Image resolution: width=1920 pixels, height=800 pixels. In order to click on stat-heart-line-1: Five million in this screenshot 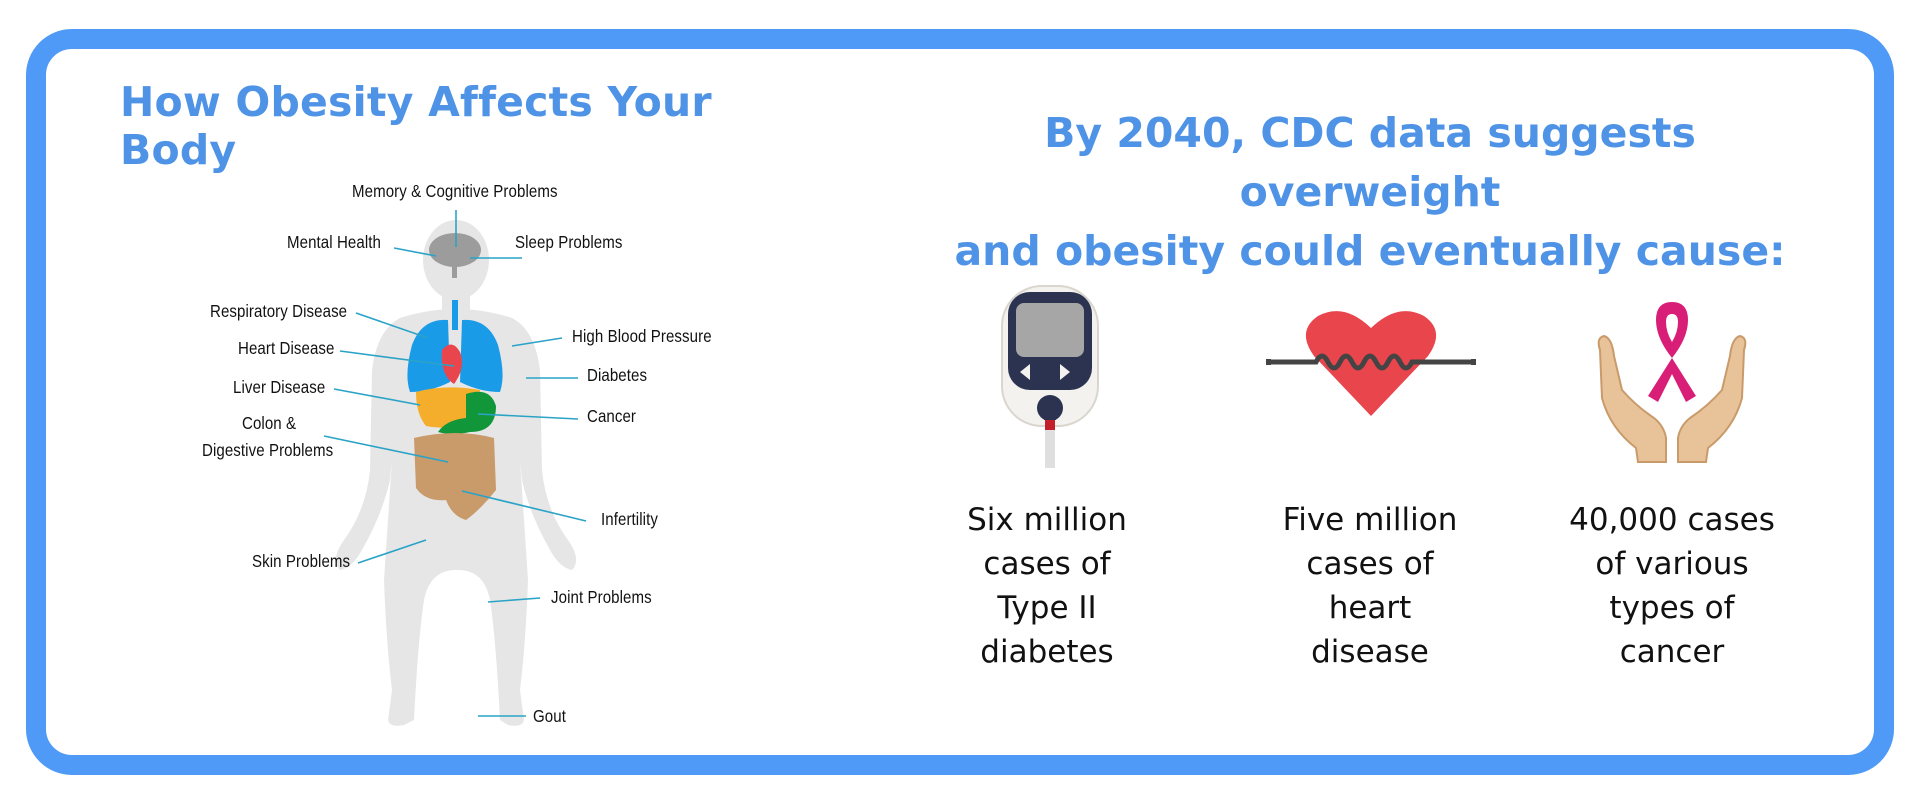, I will do `click(1370, 520)`.